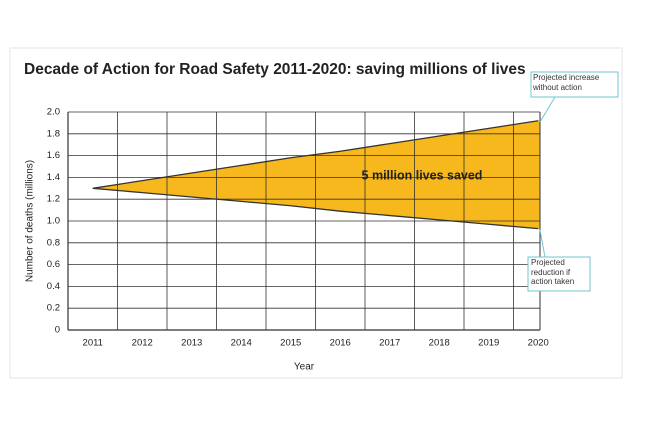  What do you see at coordinates (53, 177) in the screenshot?
I see `y-tick-label: 1.4` at bounding box center [53, 177].